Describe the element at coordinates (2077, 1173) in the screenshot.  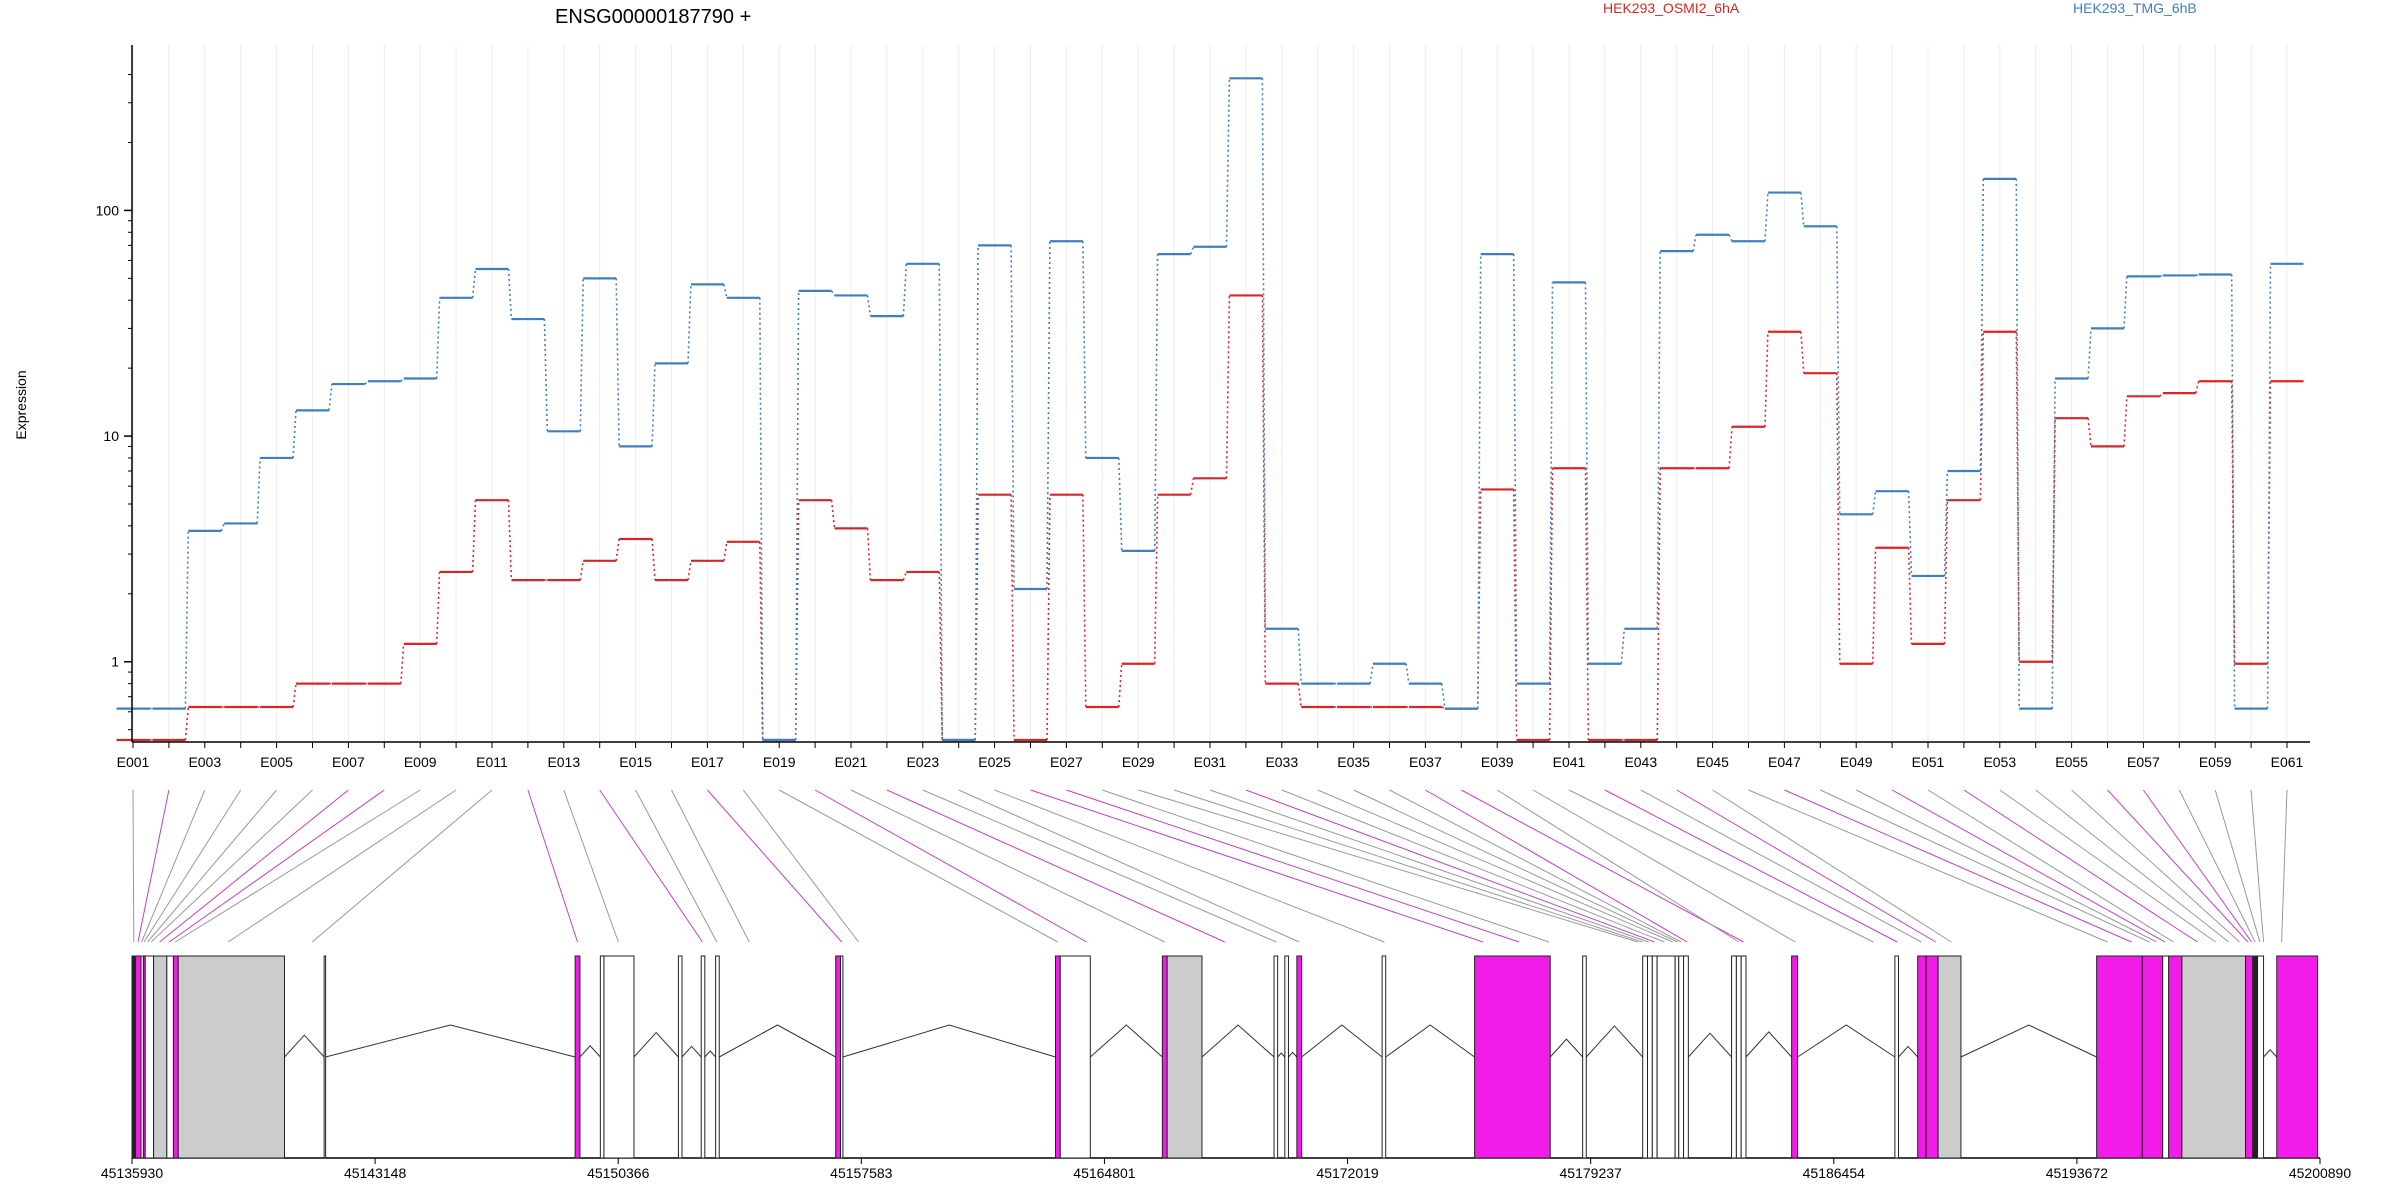
I see `gene-axis-label: 45193672` at that location.